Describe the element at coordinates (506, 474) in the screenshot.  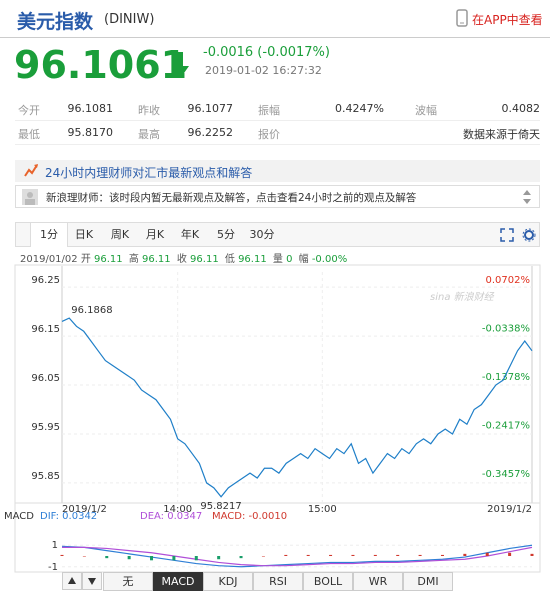
I see `y2-tick-label: -0.3457%` at that location.